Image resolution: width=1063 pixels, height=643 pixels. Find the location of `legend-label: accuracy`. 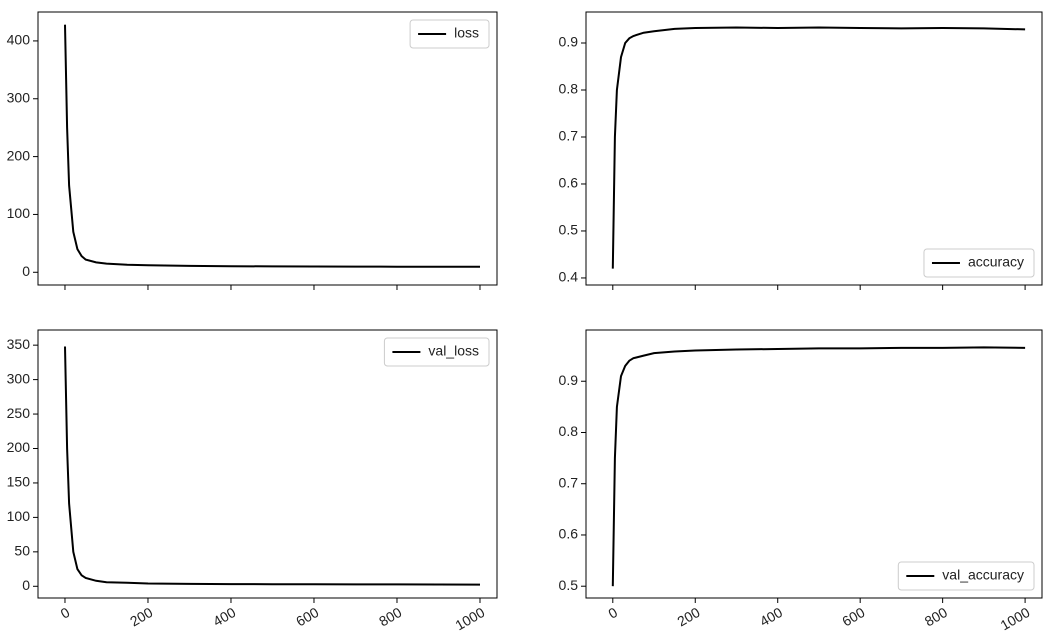

legend-label: accuracy is located at coordinates (996, 262).